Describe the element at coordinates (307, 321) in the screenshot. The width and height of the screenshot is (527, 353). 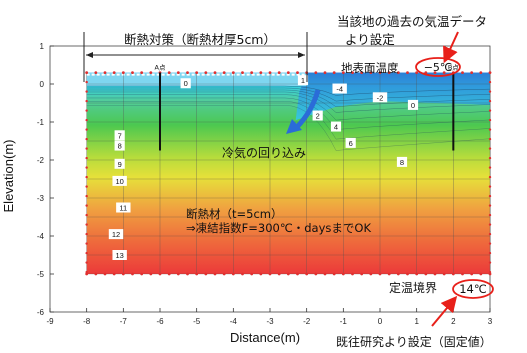
I see `x-tick-label: -2` at that location.